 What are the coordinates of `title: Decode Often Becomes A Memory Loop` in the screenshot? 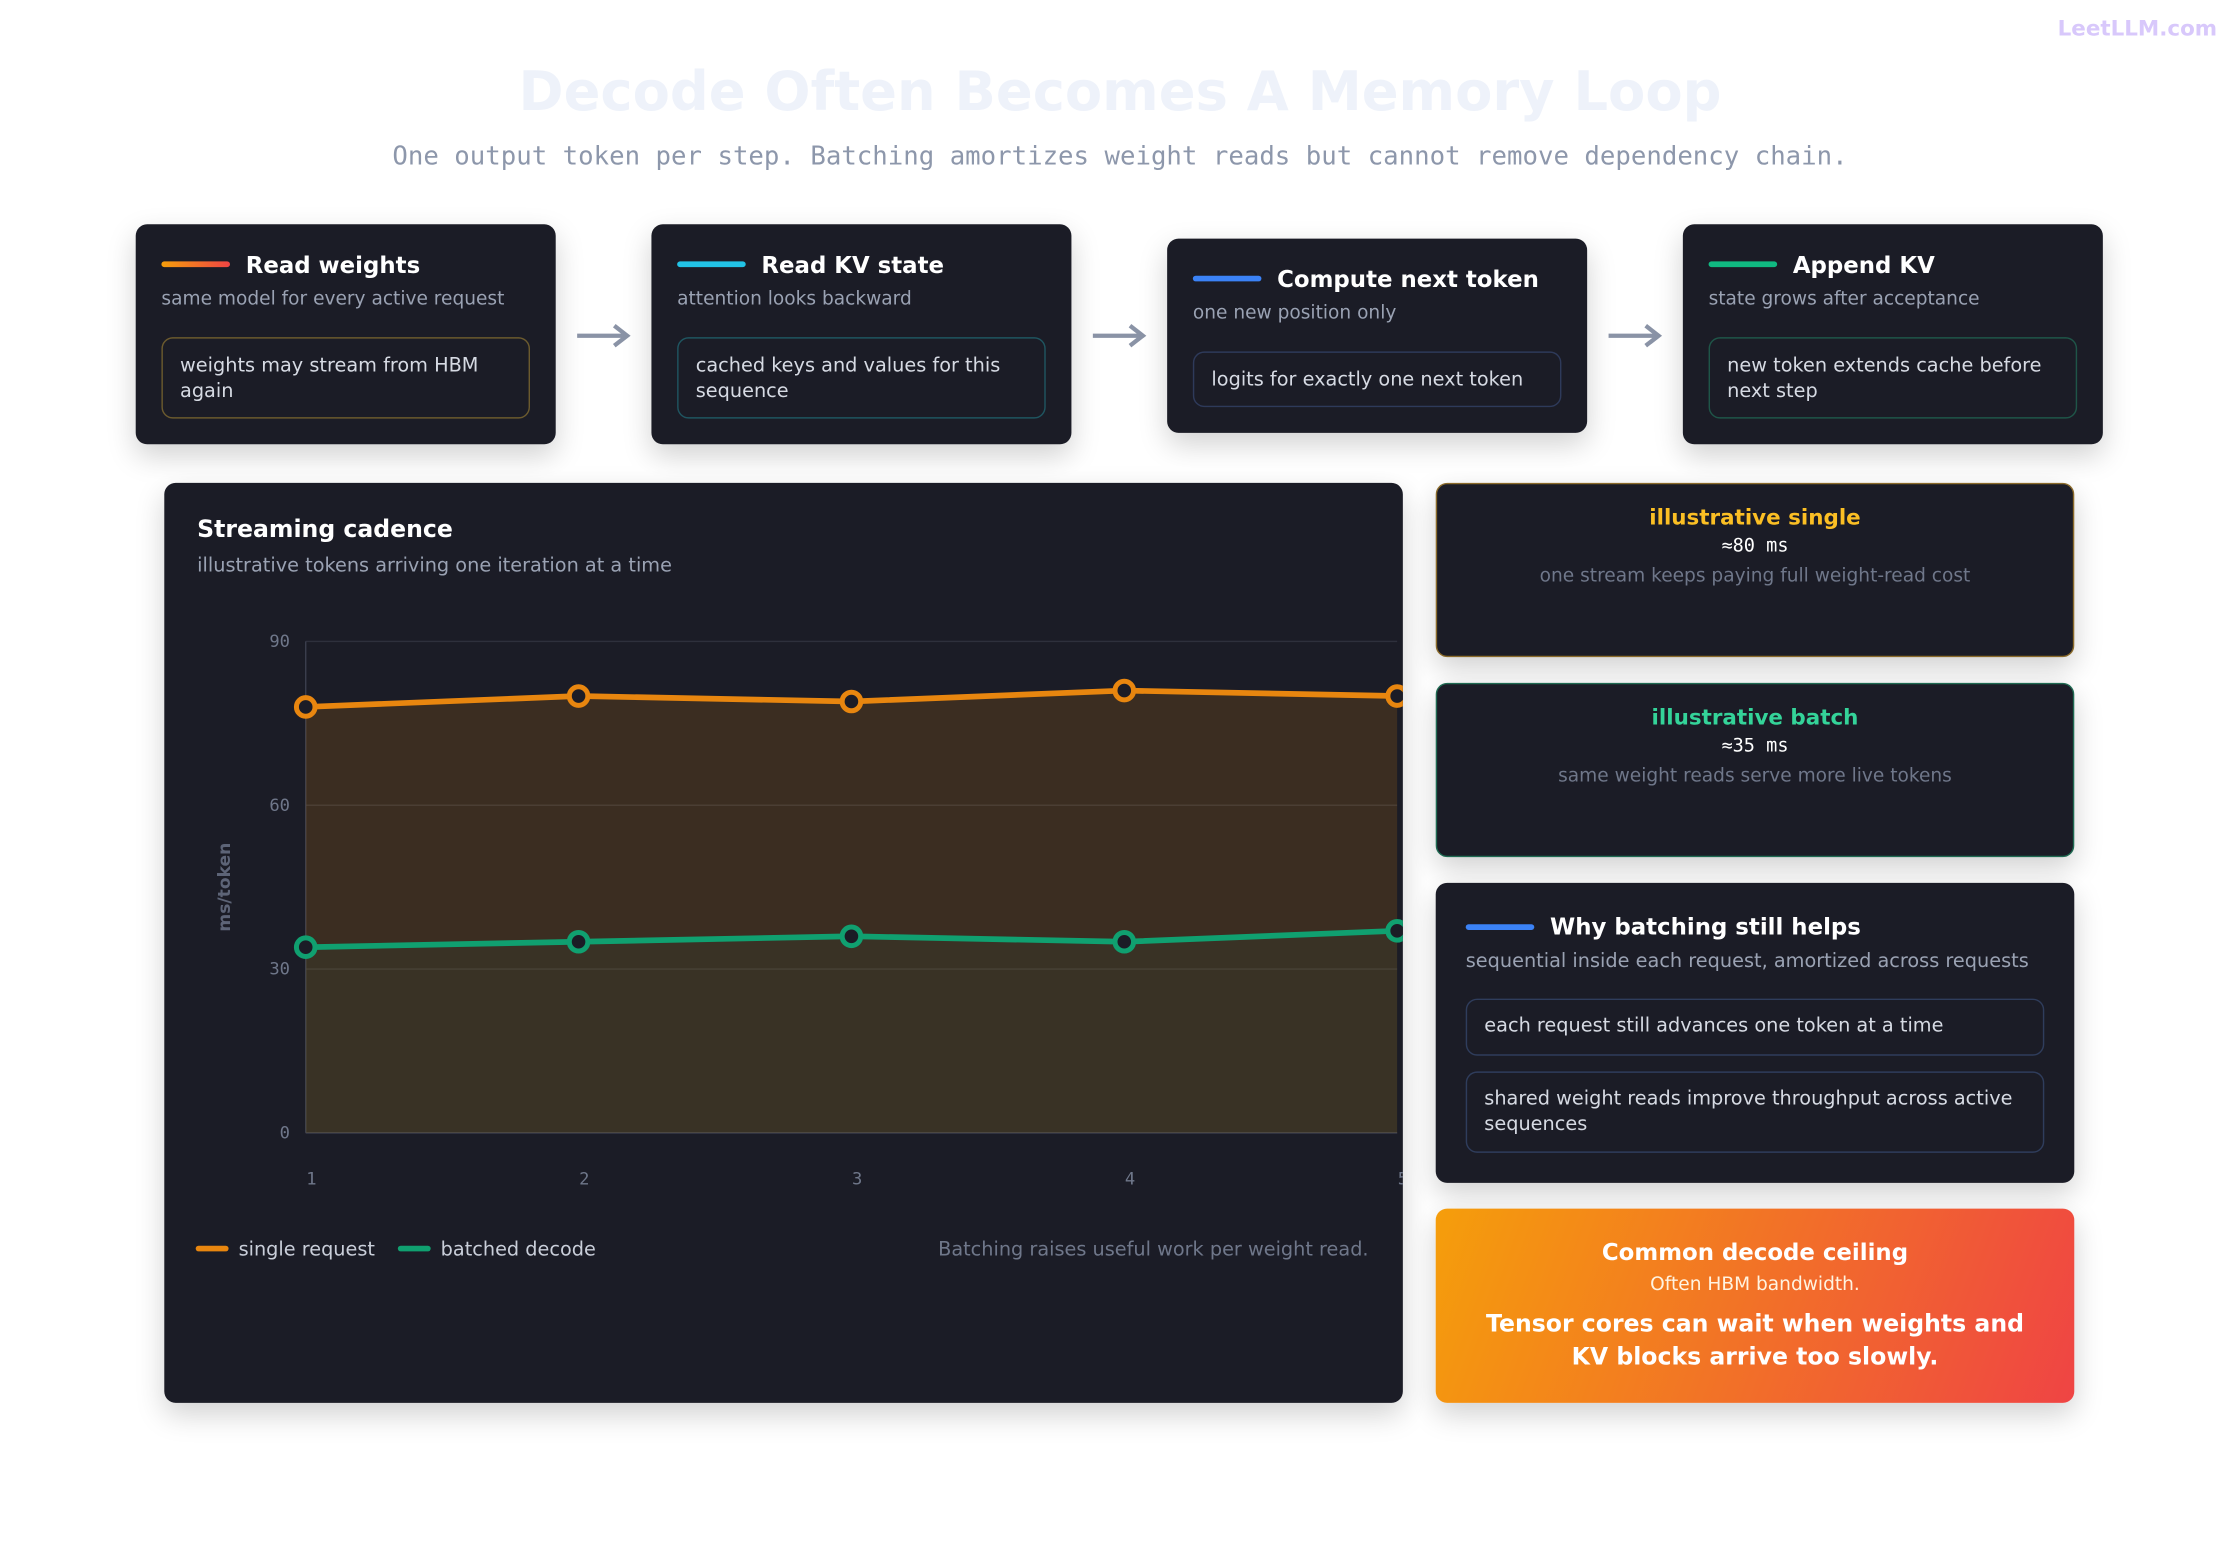 It's located at (1120, 91).